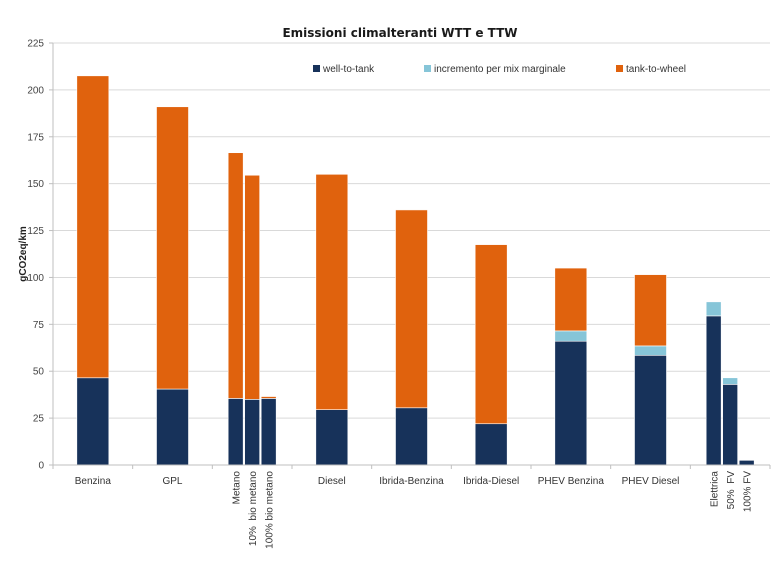 The height and width of the screenshot is (569, 777). I want to click on x-axis-label: PHEV Benzina, so click(571, 481).